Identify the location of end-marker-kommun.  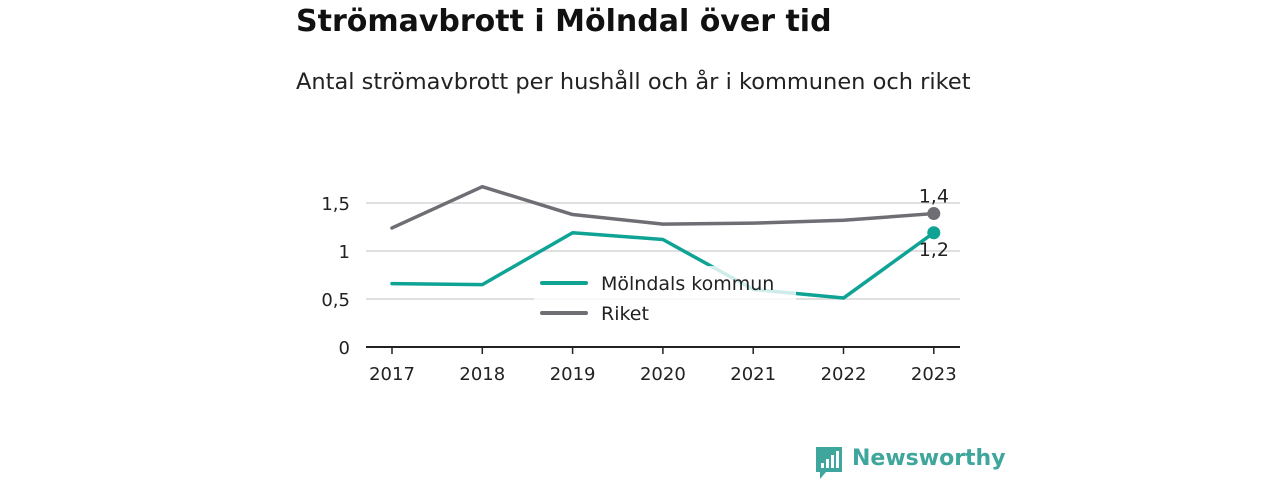
(934, 233).